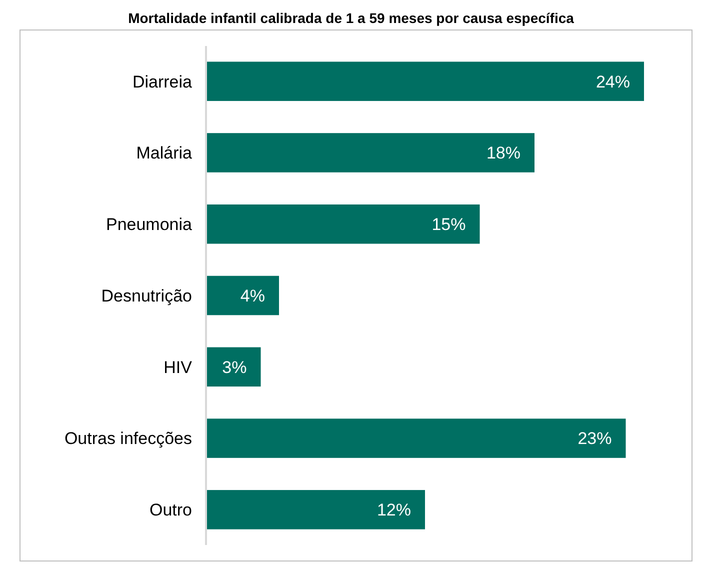 This screenshot has width=702, height=575. What do you see at coordinates (252, 296) in the screenshot?
I see `data-label: 4%` at bounding box center [252, 296].